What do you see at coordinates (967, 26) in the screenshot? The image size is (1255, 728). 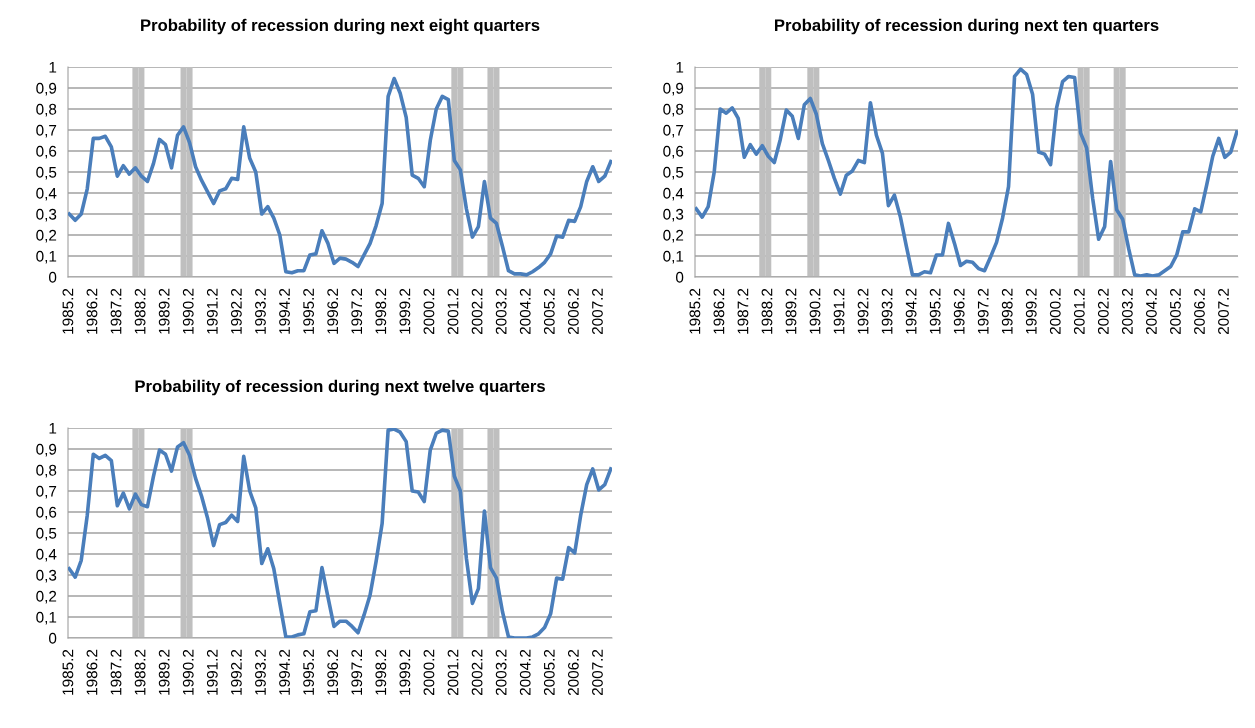 I see `chart-title: Probability of recession during next ten quarters` at bounding box center [967, 26].